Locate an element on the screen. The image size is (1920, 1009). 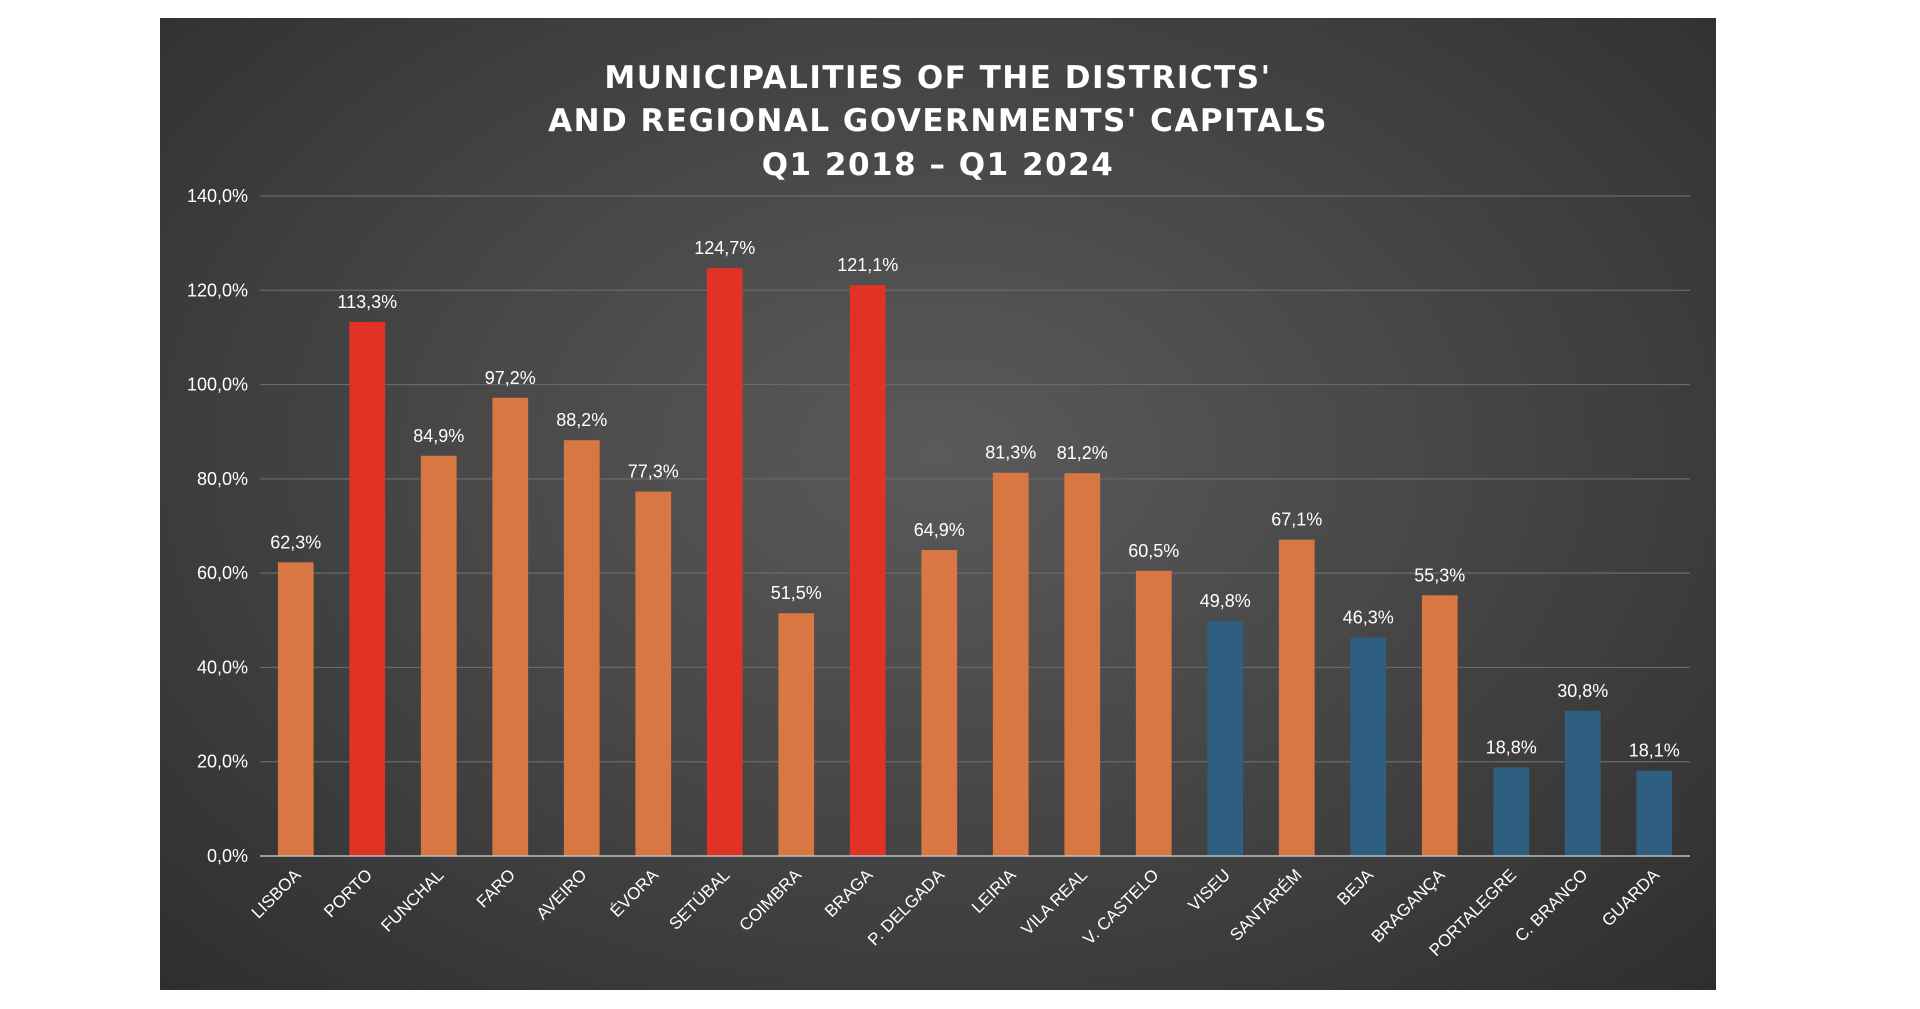
bar-braga is located at coordinates (867, 571).